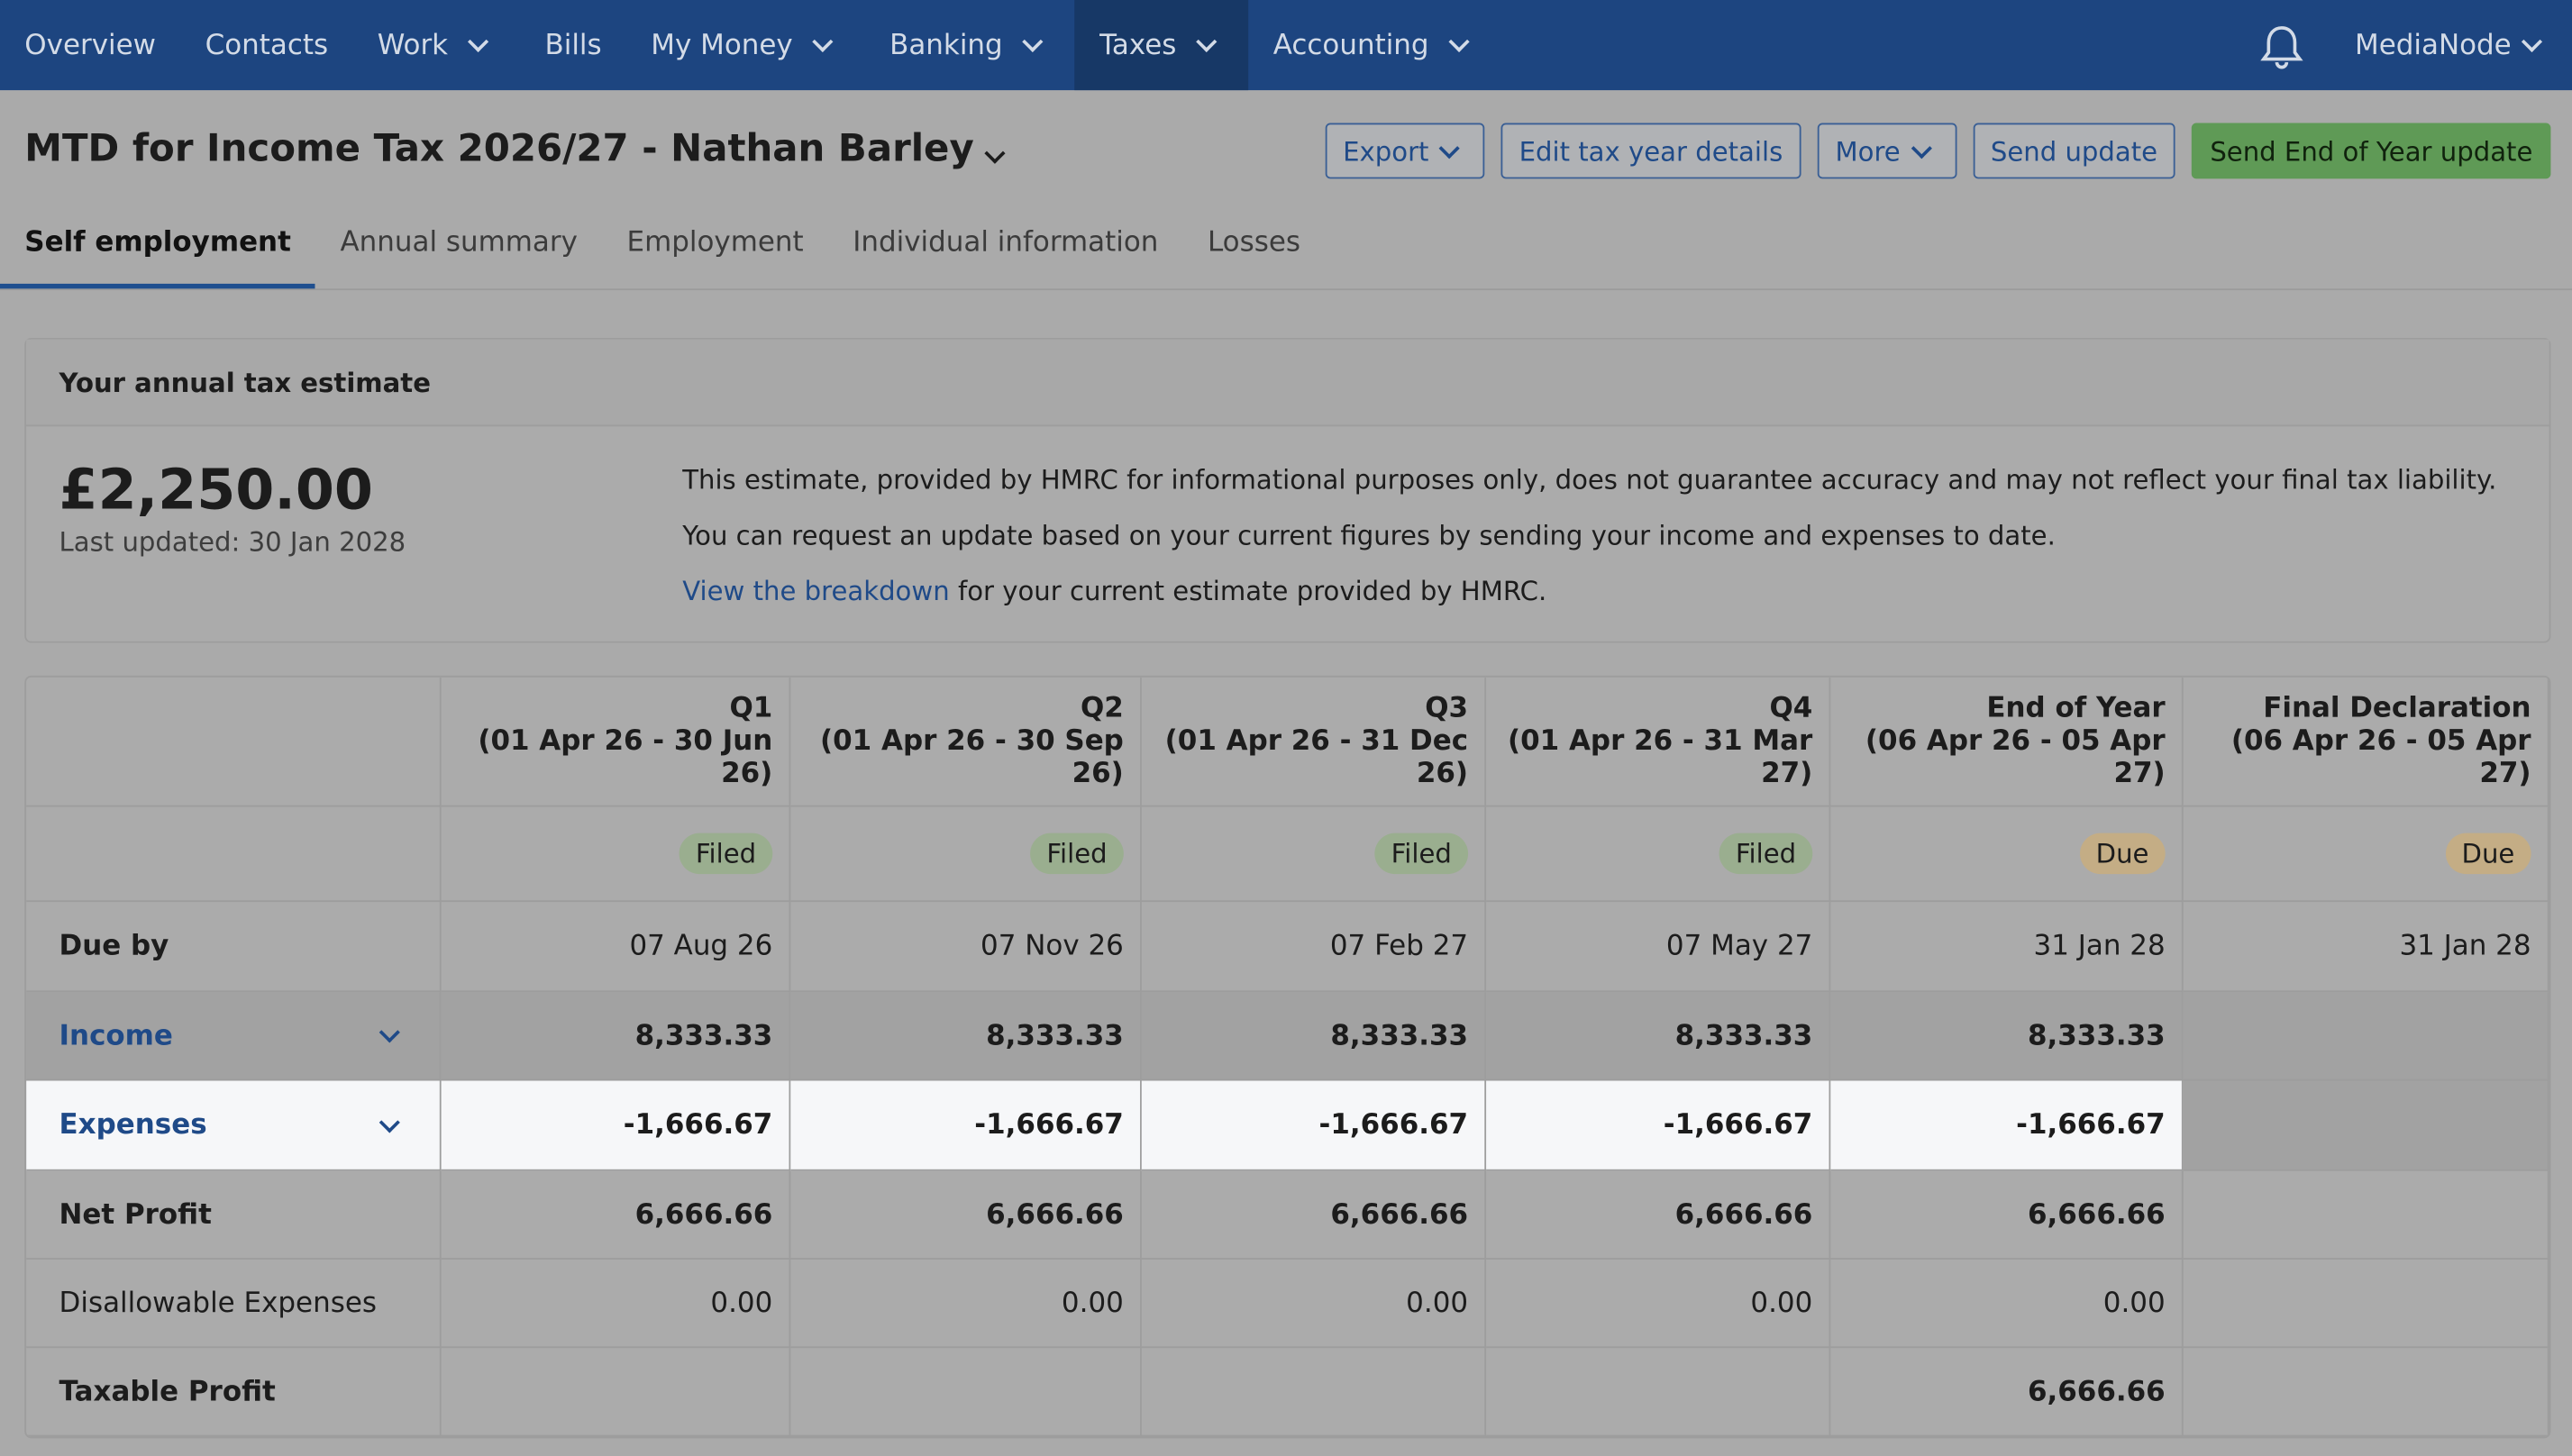 The width and height of the screenshot is (2572, 1456). What do you see at coordinates (234, 855) in the screenshot?
I see `status-cell` at bounding box center [234, 855].